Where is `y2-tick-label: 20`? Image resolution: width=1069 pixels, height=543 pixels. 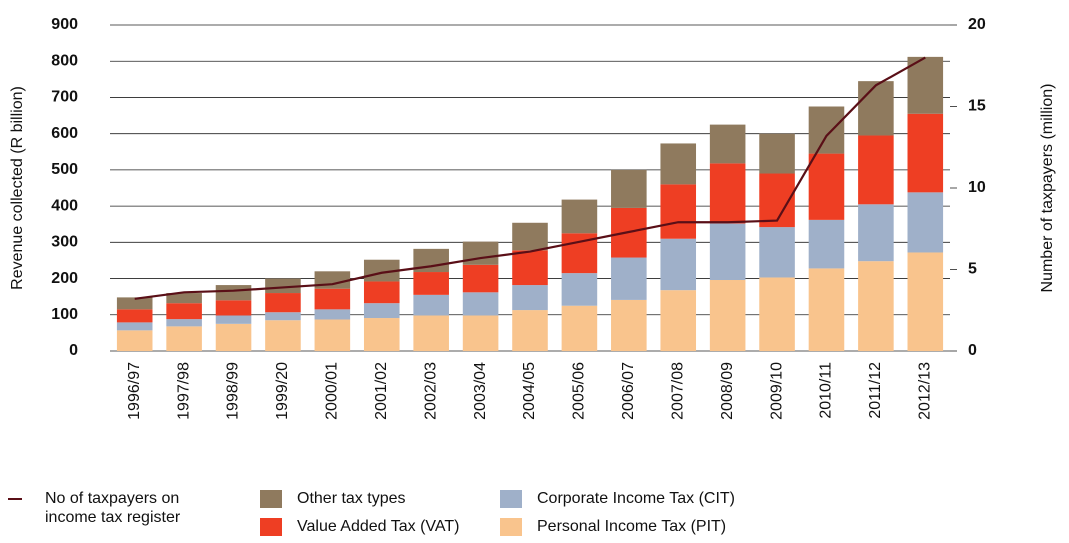
y2-tick-label: 20 is located at coordinates (977, 24).